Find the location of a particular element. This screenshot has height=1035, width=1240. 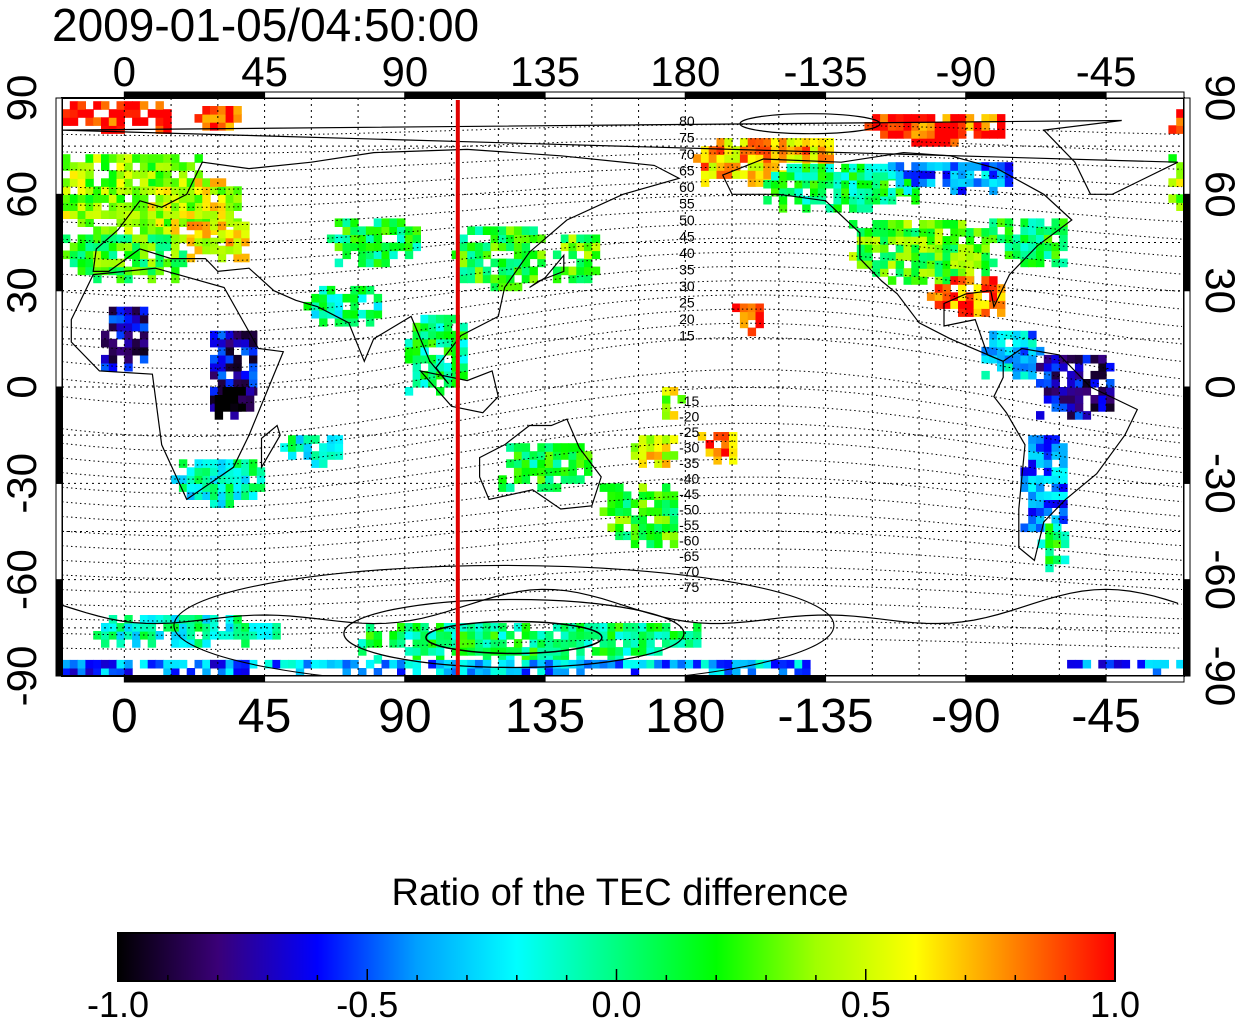

colorbar-tick-label: 0.0 is located at coordinates (616, 1004).